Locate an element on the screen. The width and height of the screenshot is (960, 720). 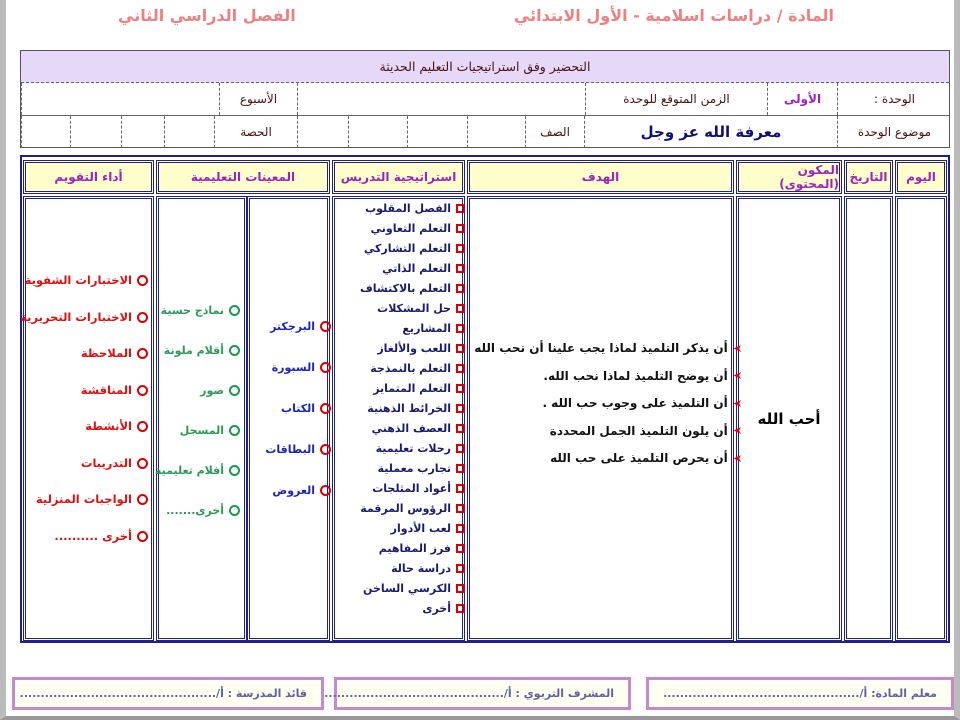
strategy-item: العصف الذهني is located at coordinates (412, 428).